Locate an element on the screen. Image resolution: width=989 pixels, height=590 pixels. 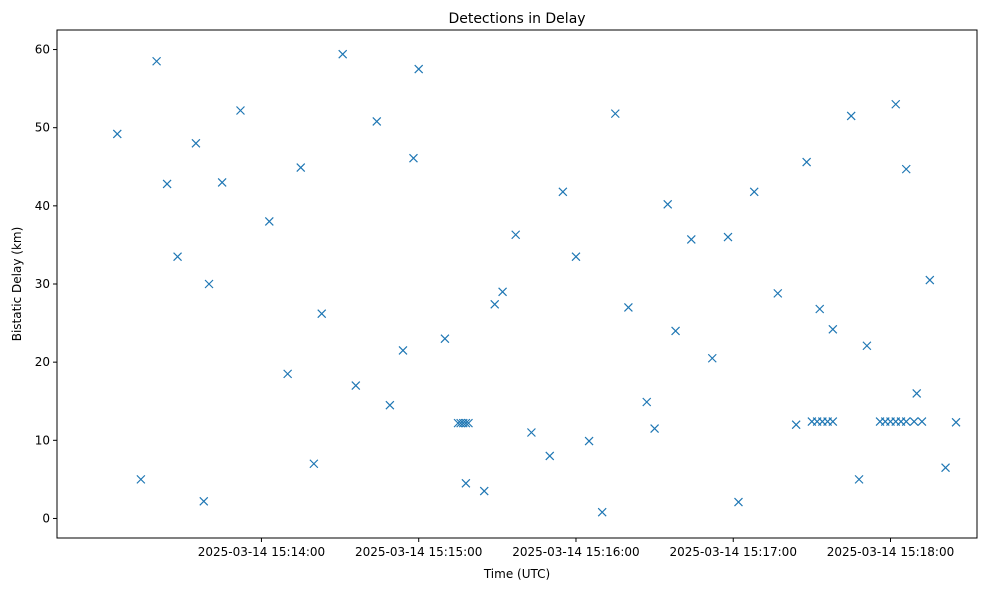
x-tick-label: 2025-03-14 15:16:00 is located at coordinates (575, 552).